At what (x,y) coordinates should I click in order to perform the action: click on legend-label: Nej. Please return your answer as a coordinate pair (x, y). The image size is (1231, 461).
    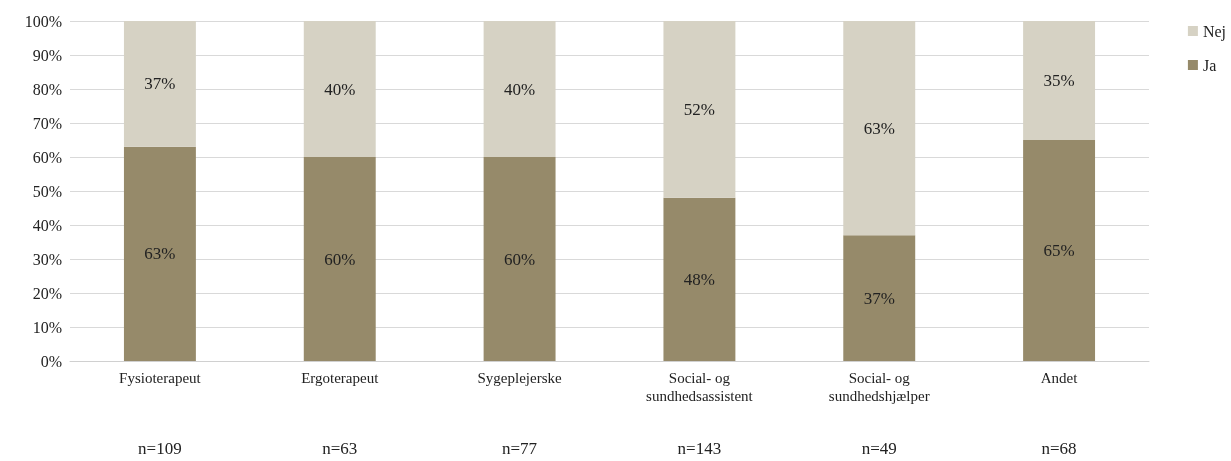
    Looking at the image, I should click on (1214, 31).